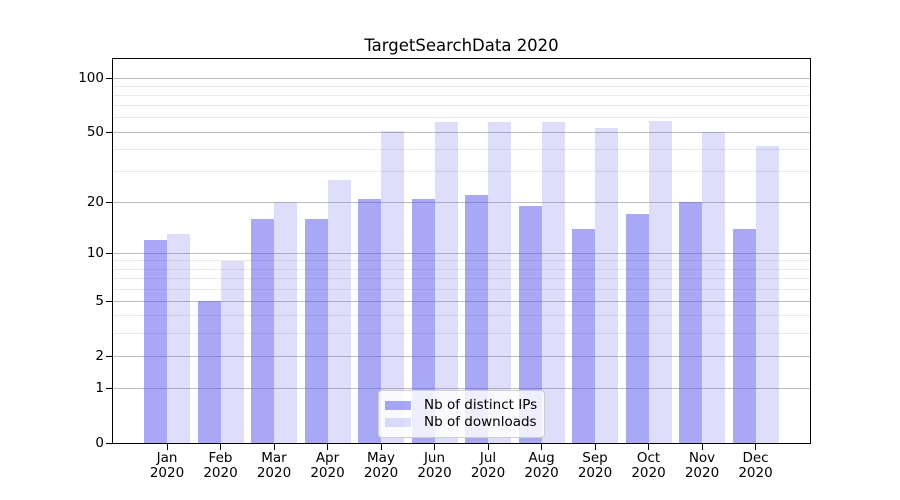 This screenshot has width=900, height=500. Describe the element at coordinates (398, 405) in the screenshot. I see `legend-swatch-nb-of-distinct-ips` at that location.